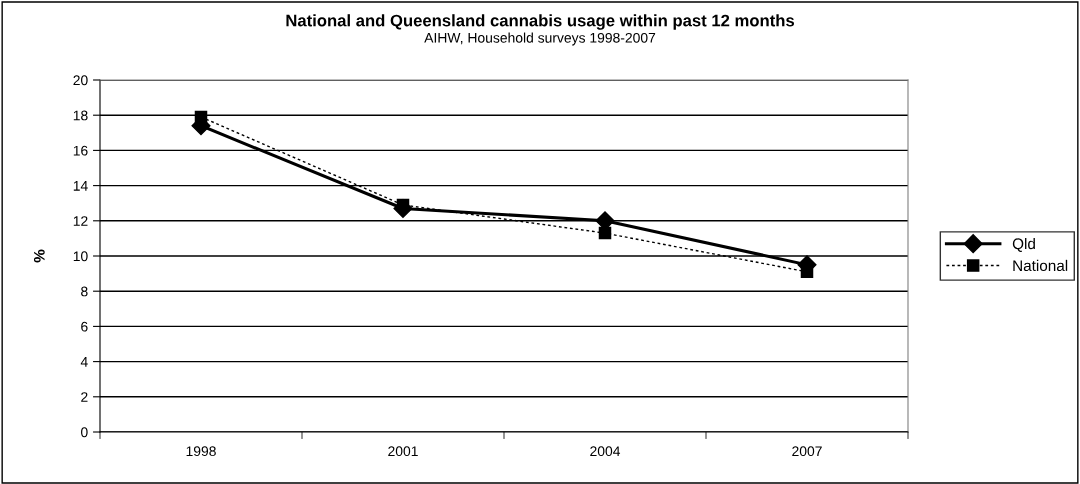 The image size is (1080, 484). Describe the element at coordinates (39, 256) in the screenshot. I see `y-axis-title: %` at that location.